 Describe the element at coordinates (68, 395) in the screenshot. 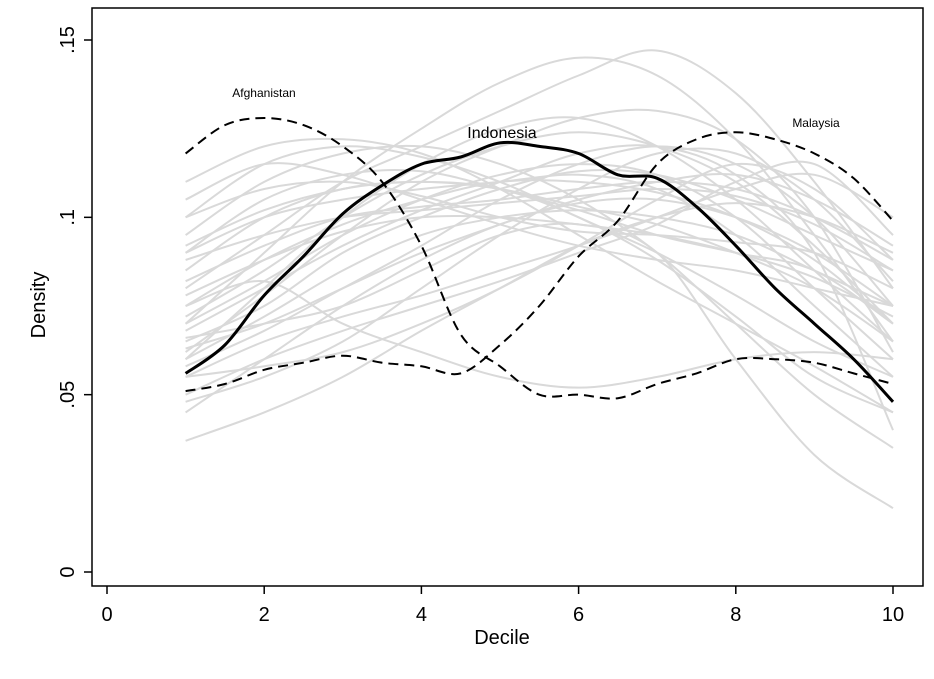

I see `y-tick-label: .05` at that location.